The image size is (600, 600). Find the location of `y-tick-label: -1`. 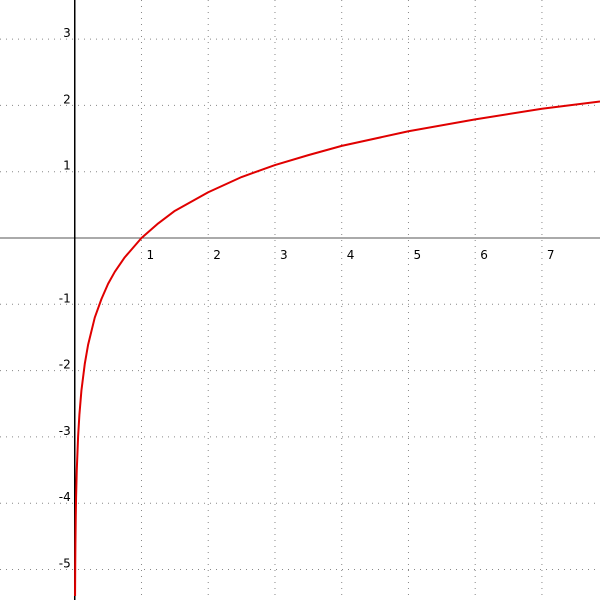

y-tick-label: -1 is located at coordinates (65, 298).